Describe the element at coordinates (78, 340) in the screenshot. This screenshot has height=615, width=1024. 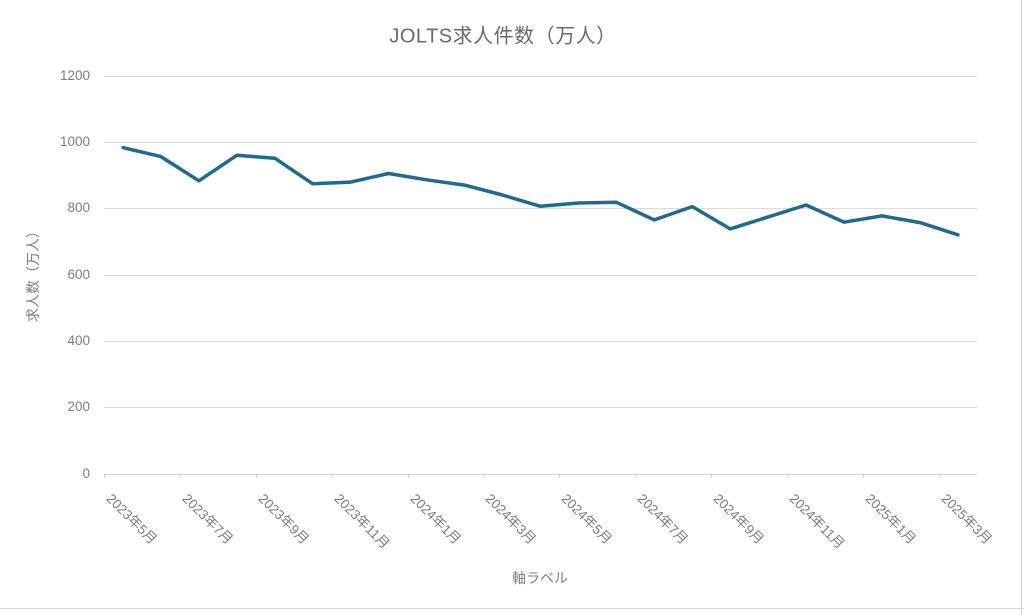
I see `y-tick-label: 400` at that location.